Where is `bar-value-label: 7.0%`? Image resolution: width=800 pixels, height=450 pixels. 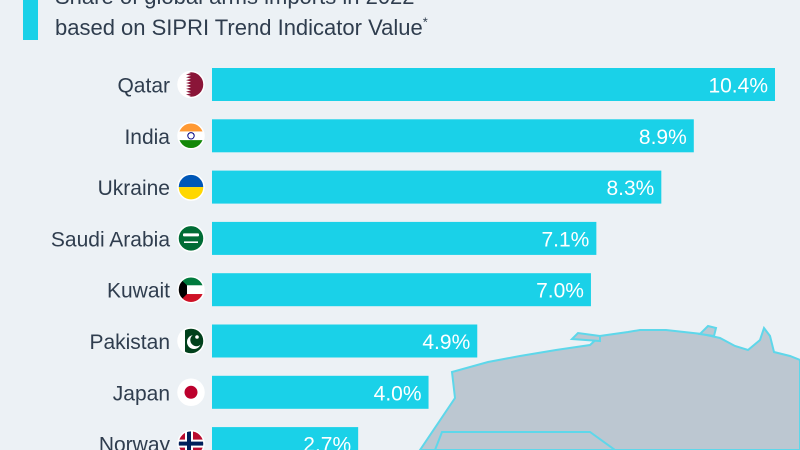
bar-value-label: 7.0% is located at coordinates (560, 291).